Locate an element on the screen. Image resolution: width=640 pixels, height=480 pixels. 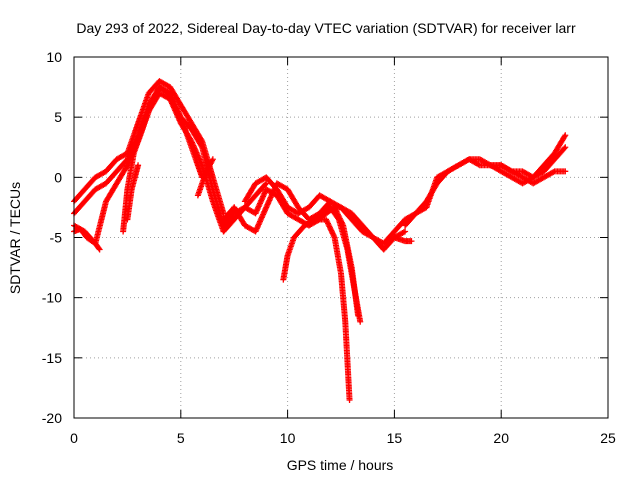
x-axis-label: GPS time / hours is located at coordinates (340, 465).